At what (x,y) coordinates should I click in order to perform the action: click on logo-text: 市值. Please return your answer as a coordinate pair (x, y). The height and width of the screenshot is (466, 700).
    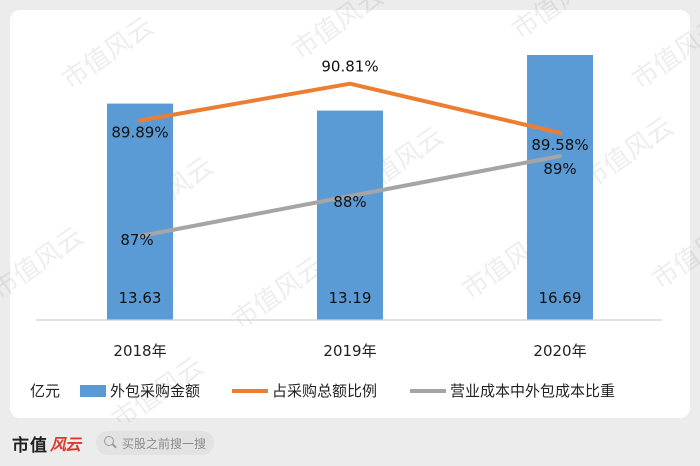
    Looking at the image, I should click on (30, 445).